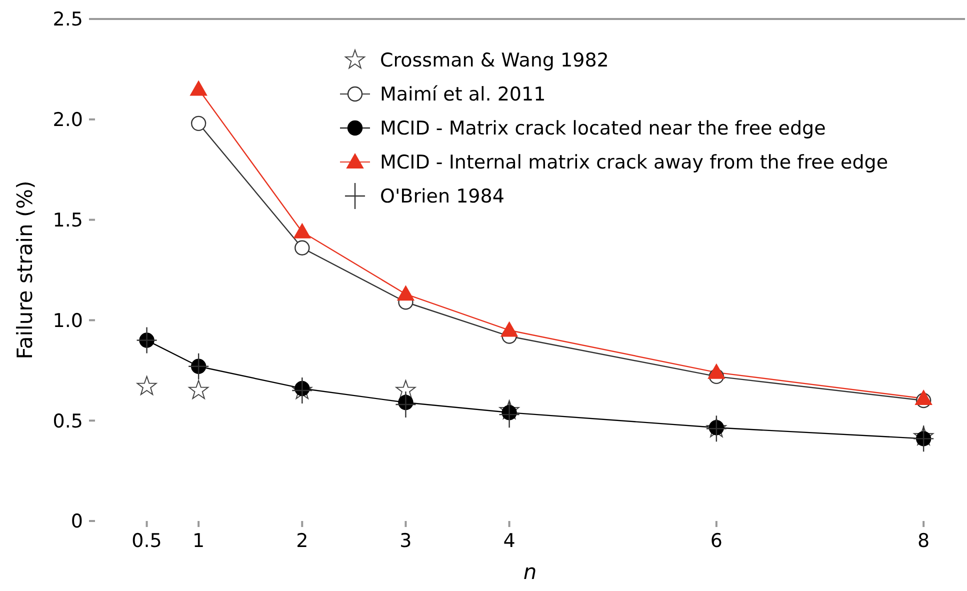  I want to click on y-tick-label: 1.5, so click(67, 220).